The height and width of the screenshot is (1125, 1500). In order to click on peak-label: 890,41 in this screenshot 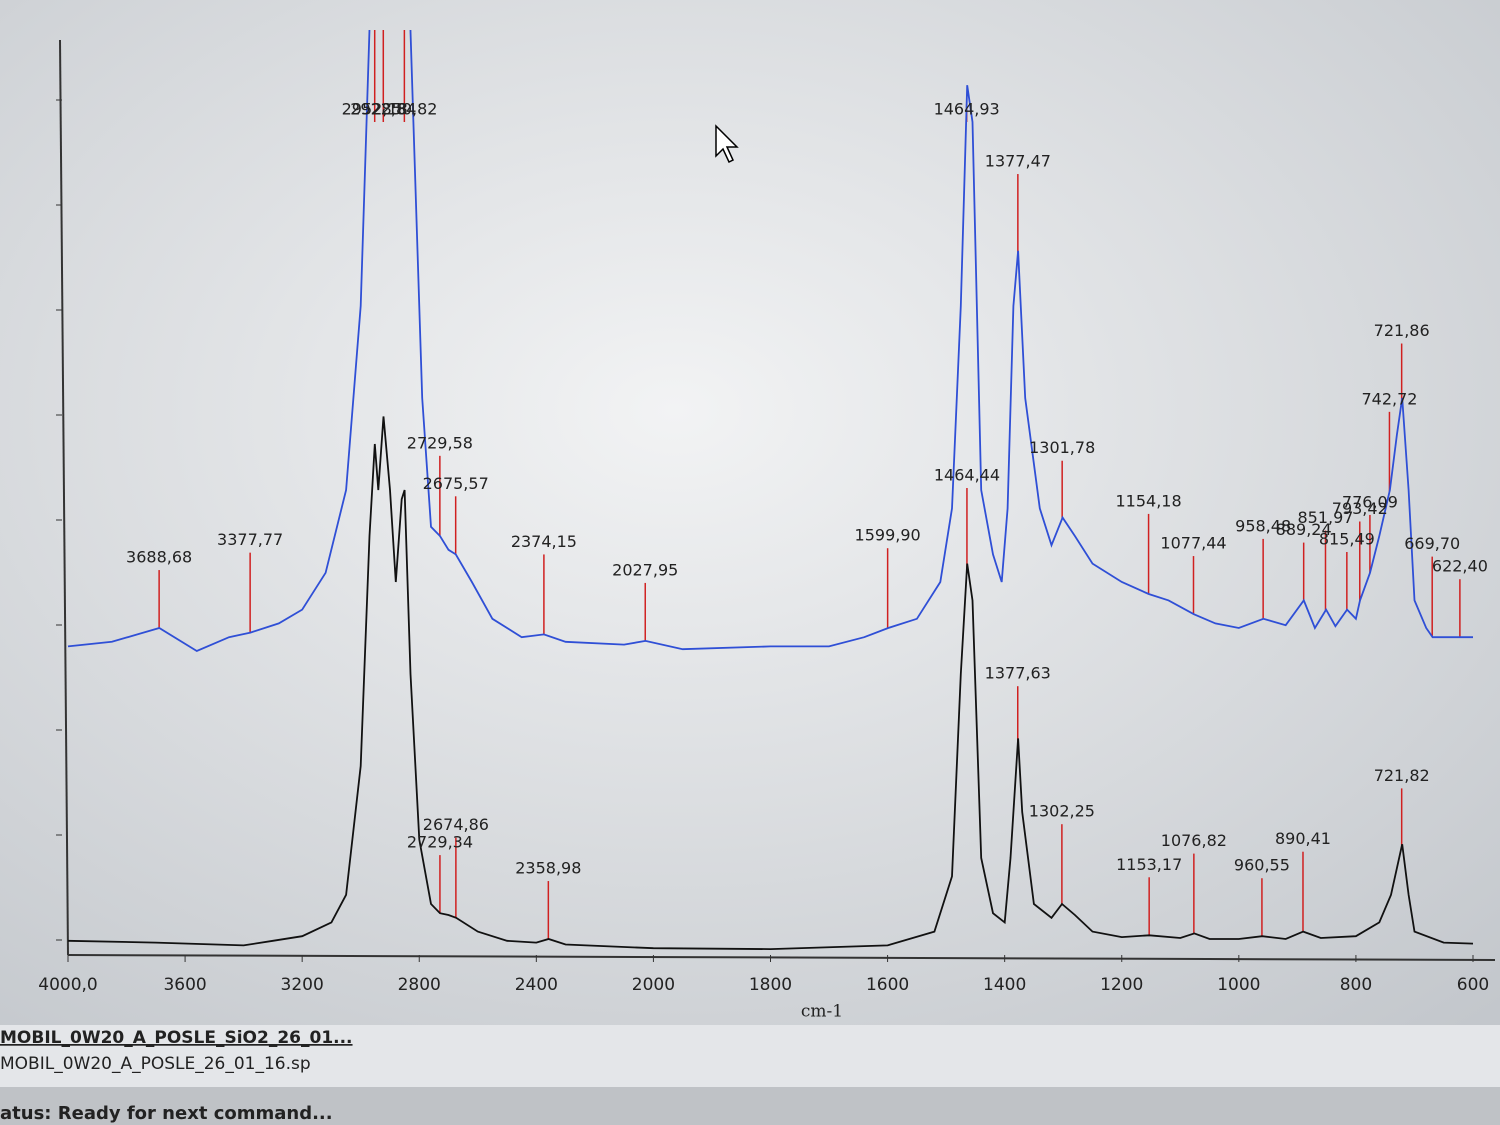, I will do `click(1303, 838)`.